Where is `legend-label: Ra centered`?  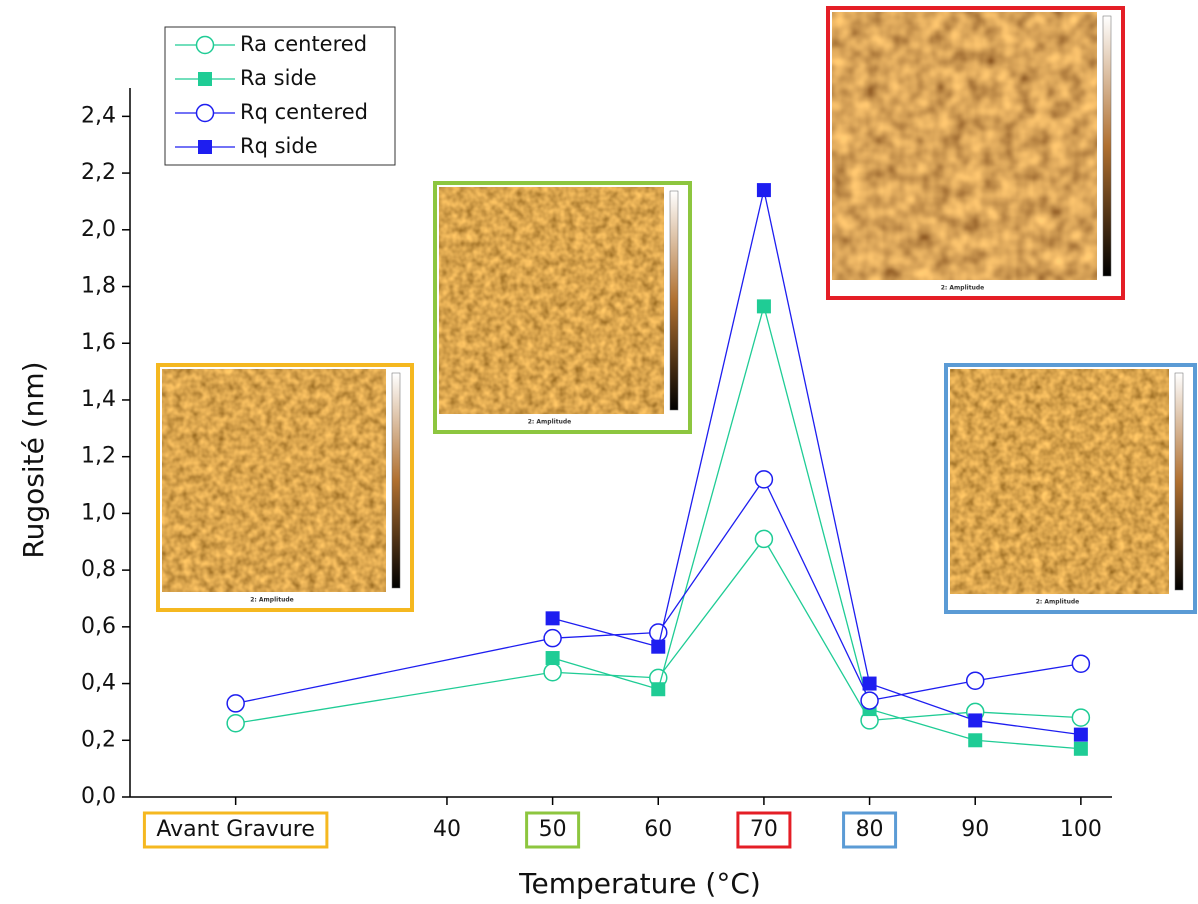
legend-label: Ra centered is located at coordinates (303, 44).